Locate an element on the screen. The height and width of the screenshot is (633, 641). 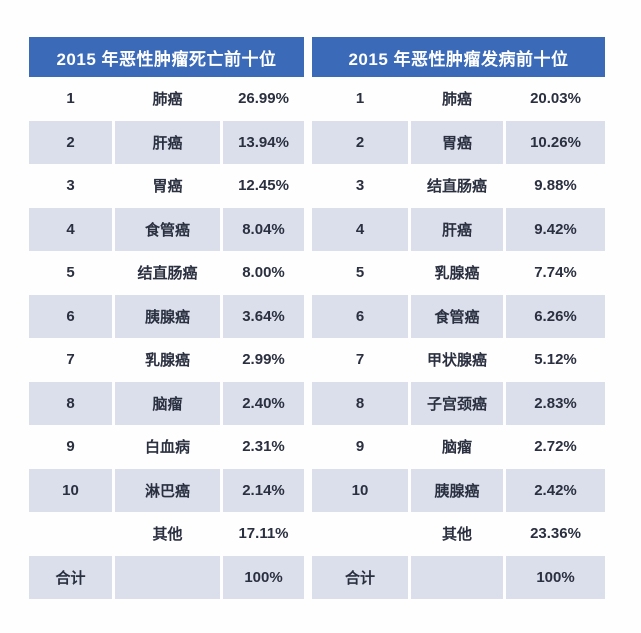
table-row: 合计 100% 合计 100% is located at coordinates (317, 577).